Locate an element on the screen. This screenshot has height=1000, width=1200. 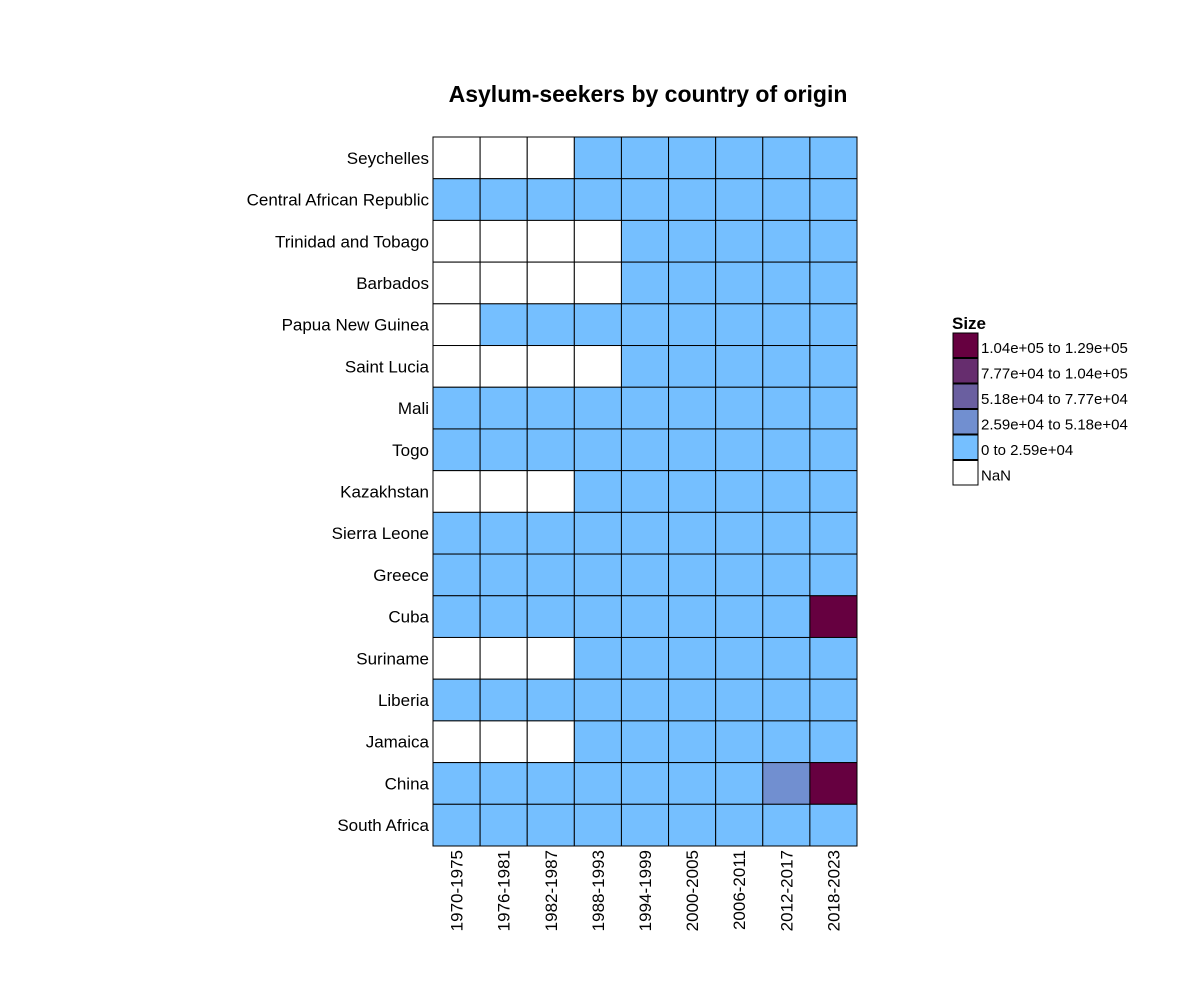
y-tick-label: Saint Lucia is located at coordinates (387, 366).